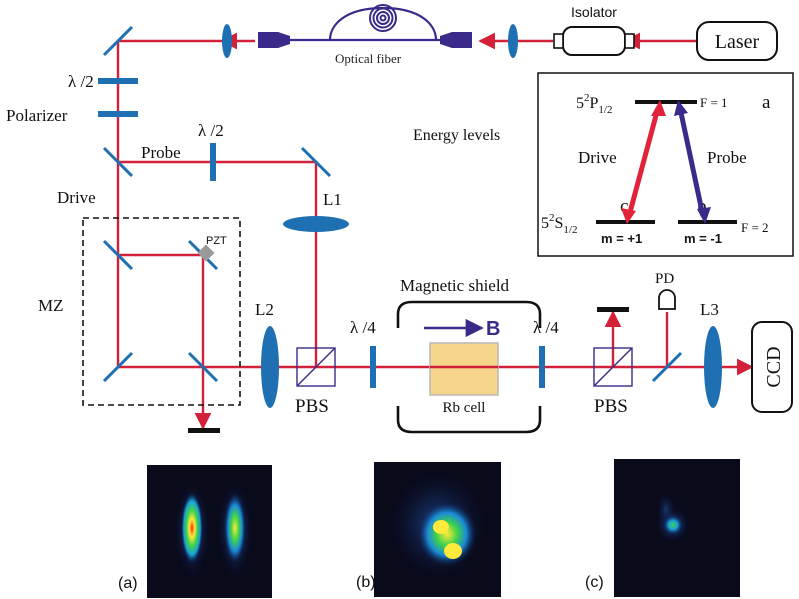 The width and height of the screenshot is (799, 599). What do you see at coordinates (594, 12) in the screenshot?
I see `isolator-label: Isolator` at bounding box center [594, 12].